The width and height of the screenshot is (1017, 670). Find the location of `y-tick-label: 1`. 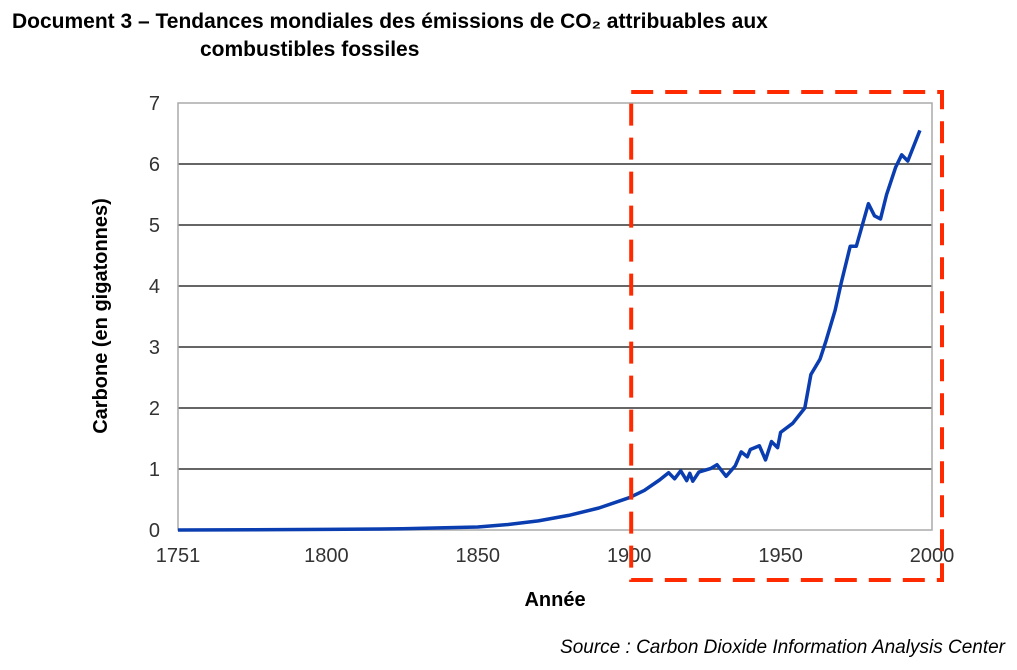

y-tick-label: 1 is located at coordinates (154, 470).